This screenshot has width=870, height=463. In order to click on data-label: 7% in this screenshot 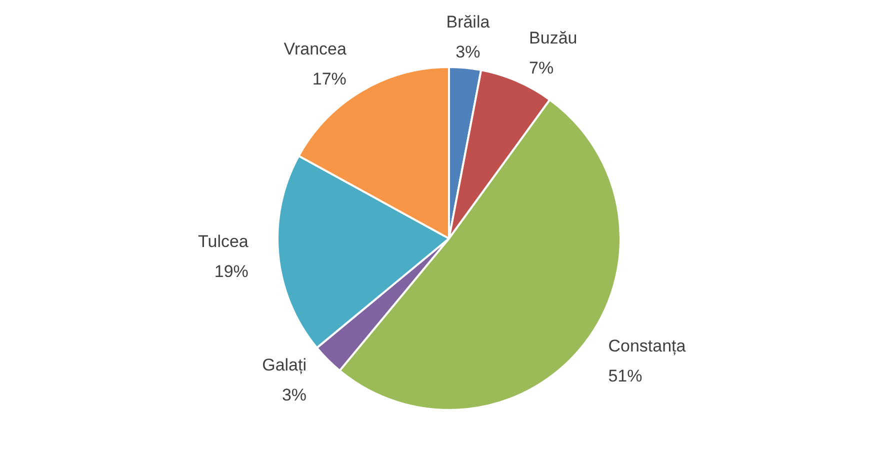, I will do `click(541, 68)`.